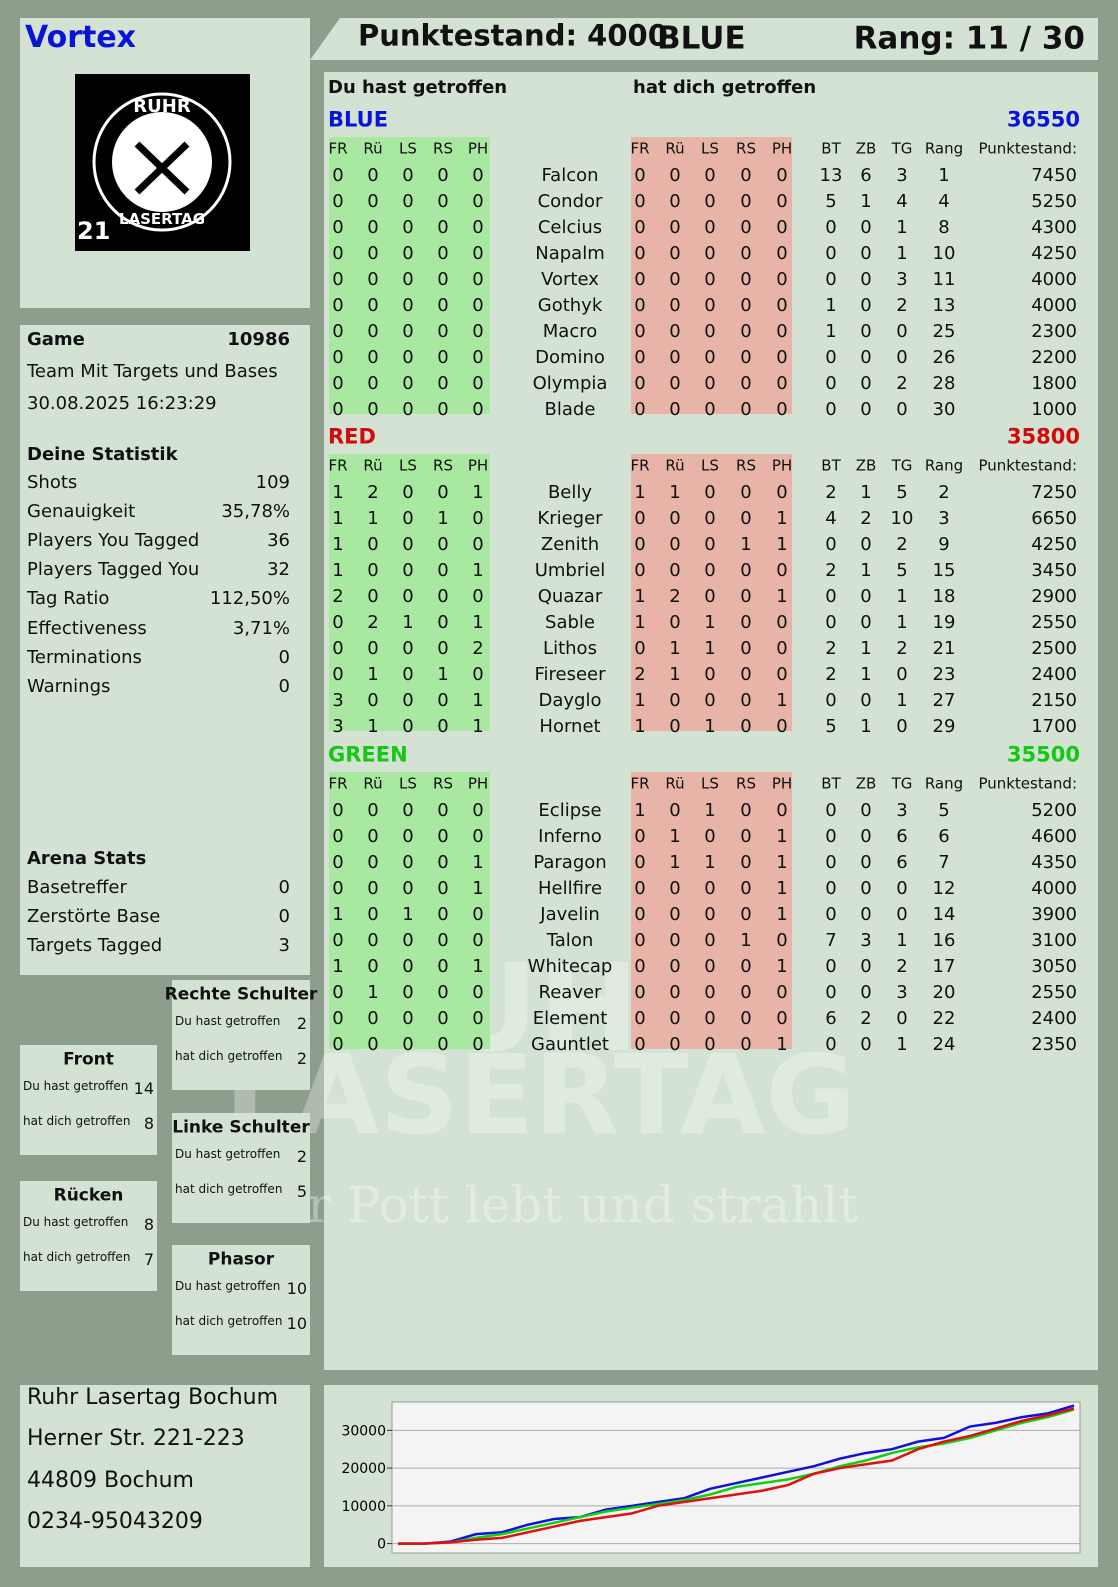 The width and height of the screenshot is (1118, 1587). What do you see at coordinates (148, 1259) in the screenshot?
I see `value: 7` at bounding box center [148, 1259].